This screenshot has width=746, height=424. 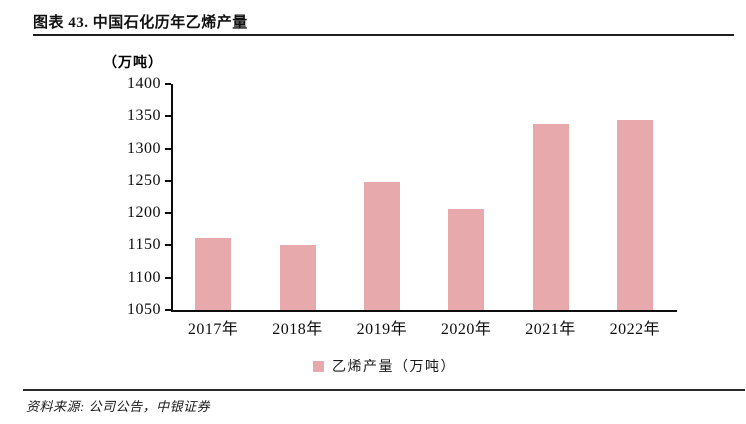 What do you see at coordinates (144, 116) in the screenshot?
I see `y-tick-label: 1350` at bounding box center [144, 116].